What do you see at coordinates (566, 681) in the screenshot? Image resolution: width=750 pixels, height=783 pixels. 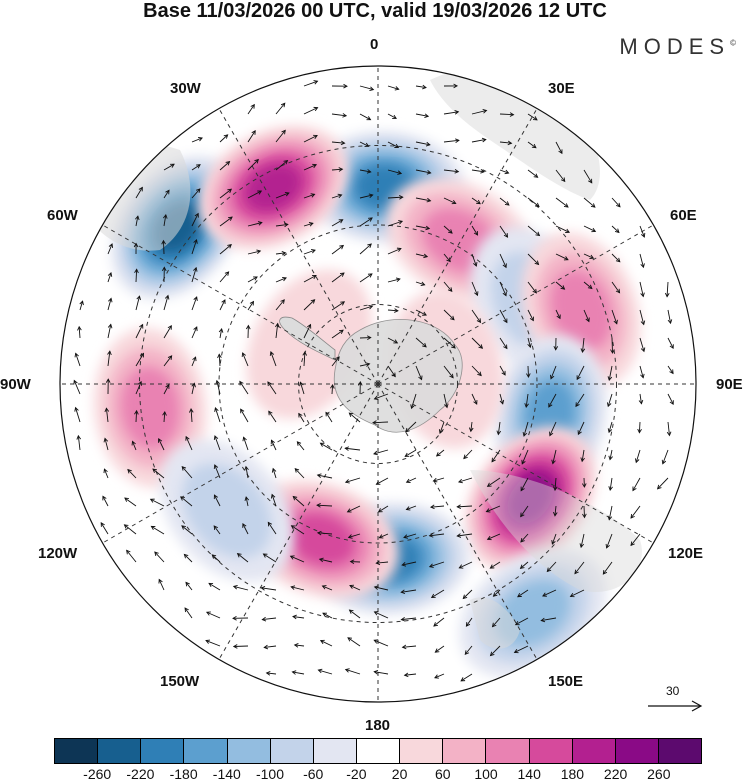 I see `lon-label-150e: 150E` at bounding box center [566, 681].